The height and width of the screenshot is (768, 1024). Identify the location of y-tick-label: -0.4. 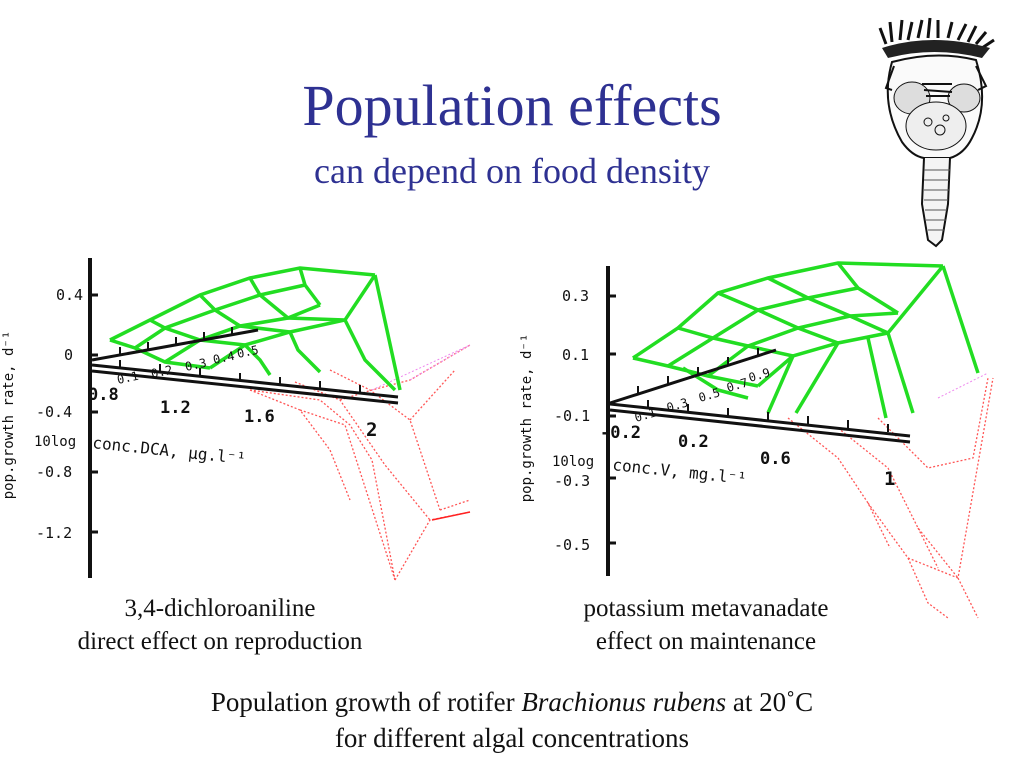
(54, 412).